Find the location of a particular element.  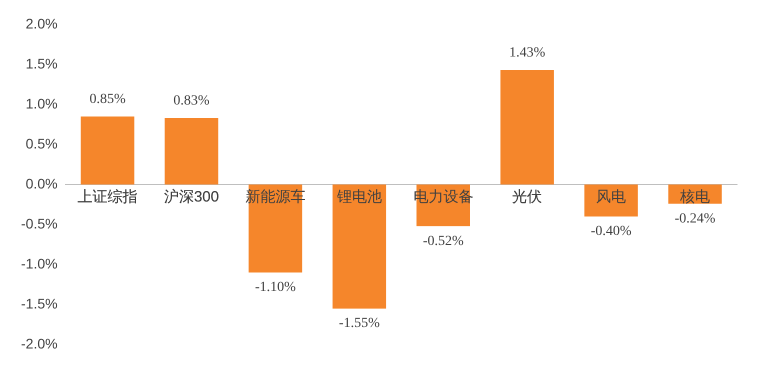

x-tick-label: 光伏 is located at coordinates (527, 197).